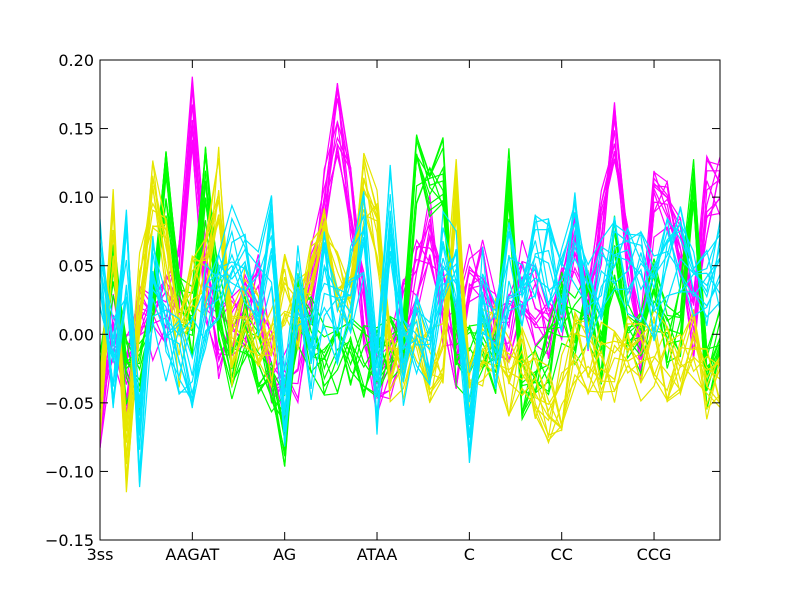 This screenshot has width=800, height=600. What do you see at coordinates (69, 403) in the screenshot?
I see `y-tick-label: −0.05` at bounding box center [69, 403].